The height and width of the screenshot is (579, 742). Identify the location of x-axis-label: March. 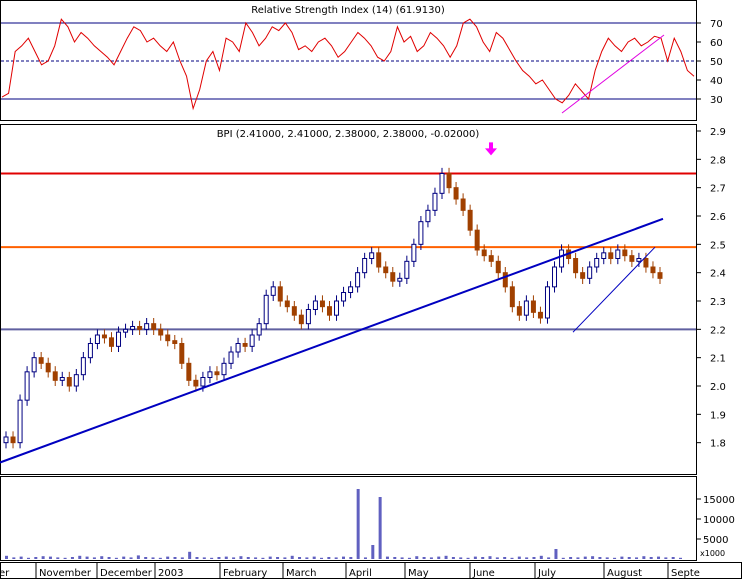
(301, 573).